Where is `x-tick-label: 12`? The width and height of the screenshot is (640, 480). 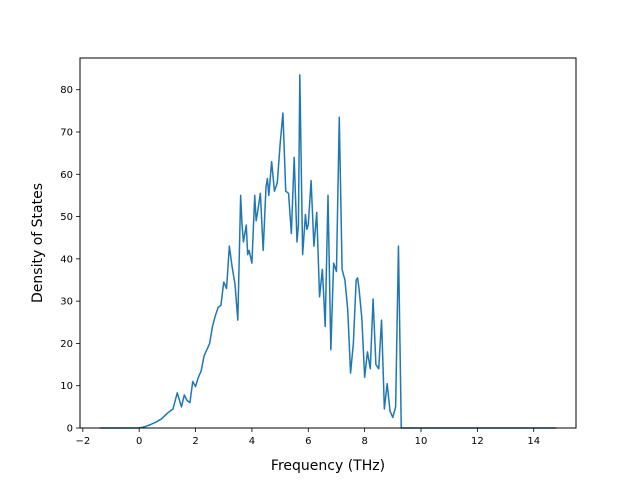
x-tick-label: 12 is located at coordinates (477, 441).